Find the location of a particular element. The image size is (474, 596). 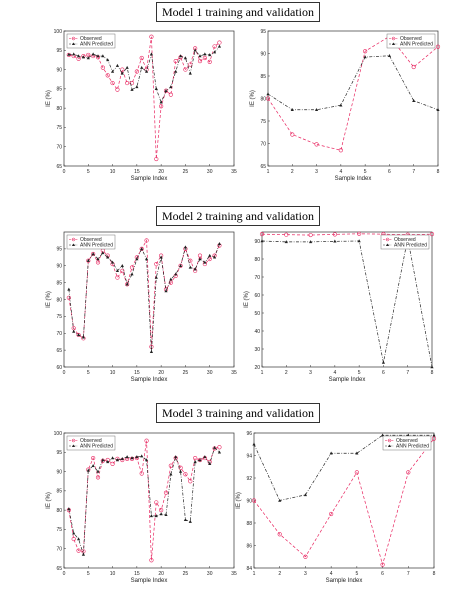

chart-5-legend-predicted-marker is located at coordinates (73, 445).